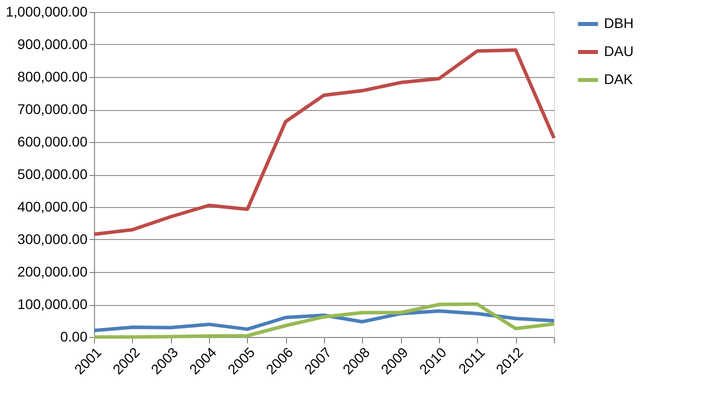 This screenshot has width=702, height=400. Describe the element at coordinates (52, 272) in the screenshot. I see `y-tick-label: 200,000.00` at that location.